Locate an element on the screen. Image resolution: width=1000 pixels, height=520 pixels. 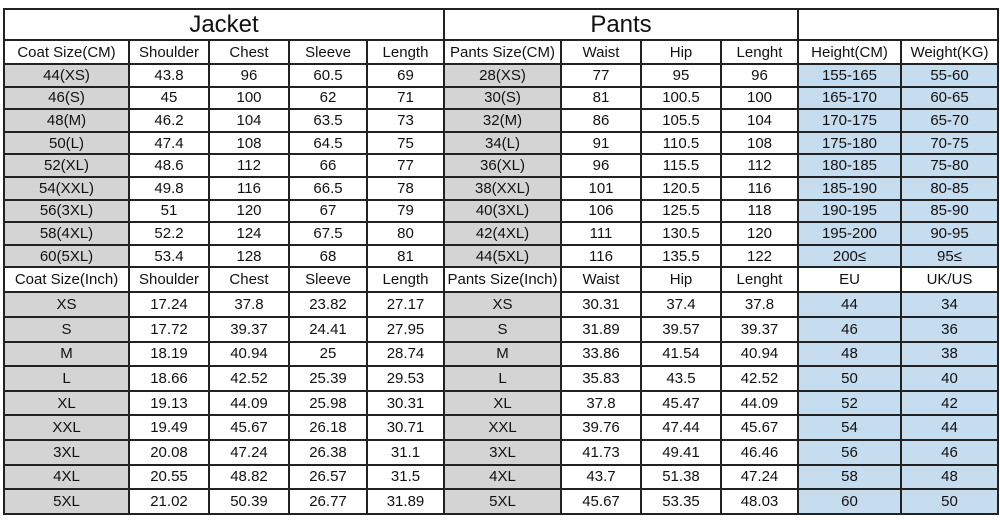
size-cell: 5XL is located at coordinates (66, 501).